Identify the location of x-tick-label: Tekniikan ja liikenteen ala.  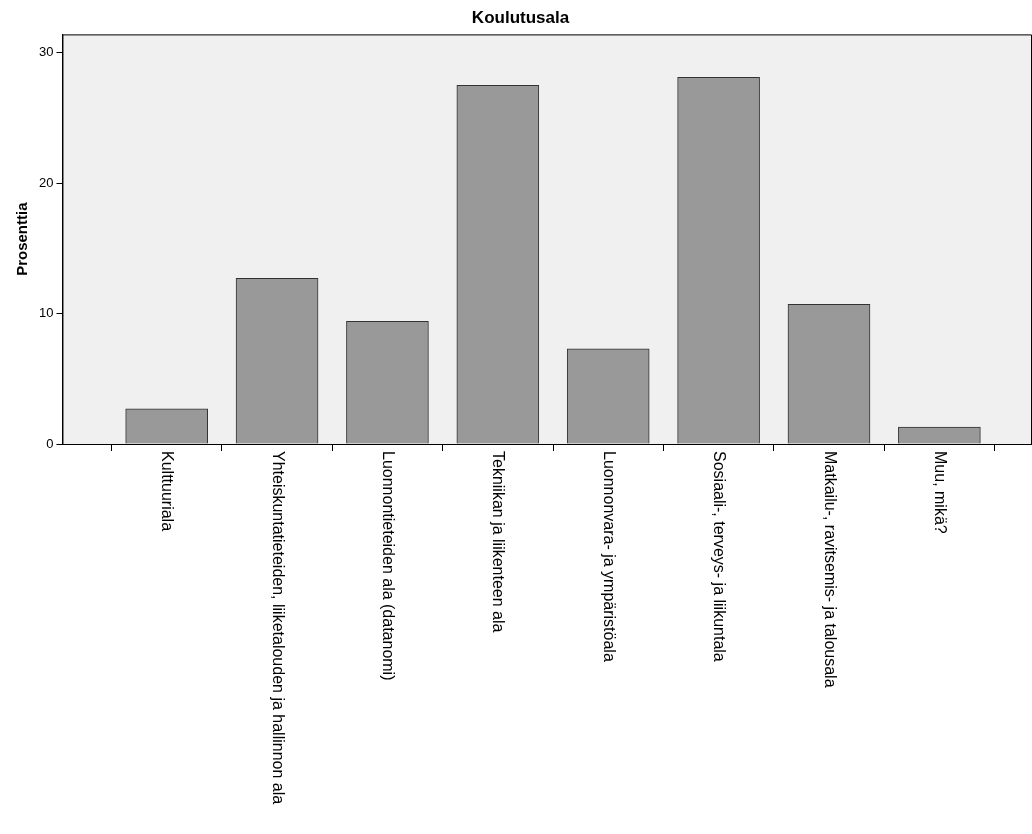
(499, 542).